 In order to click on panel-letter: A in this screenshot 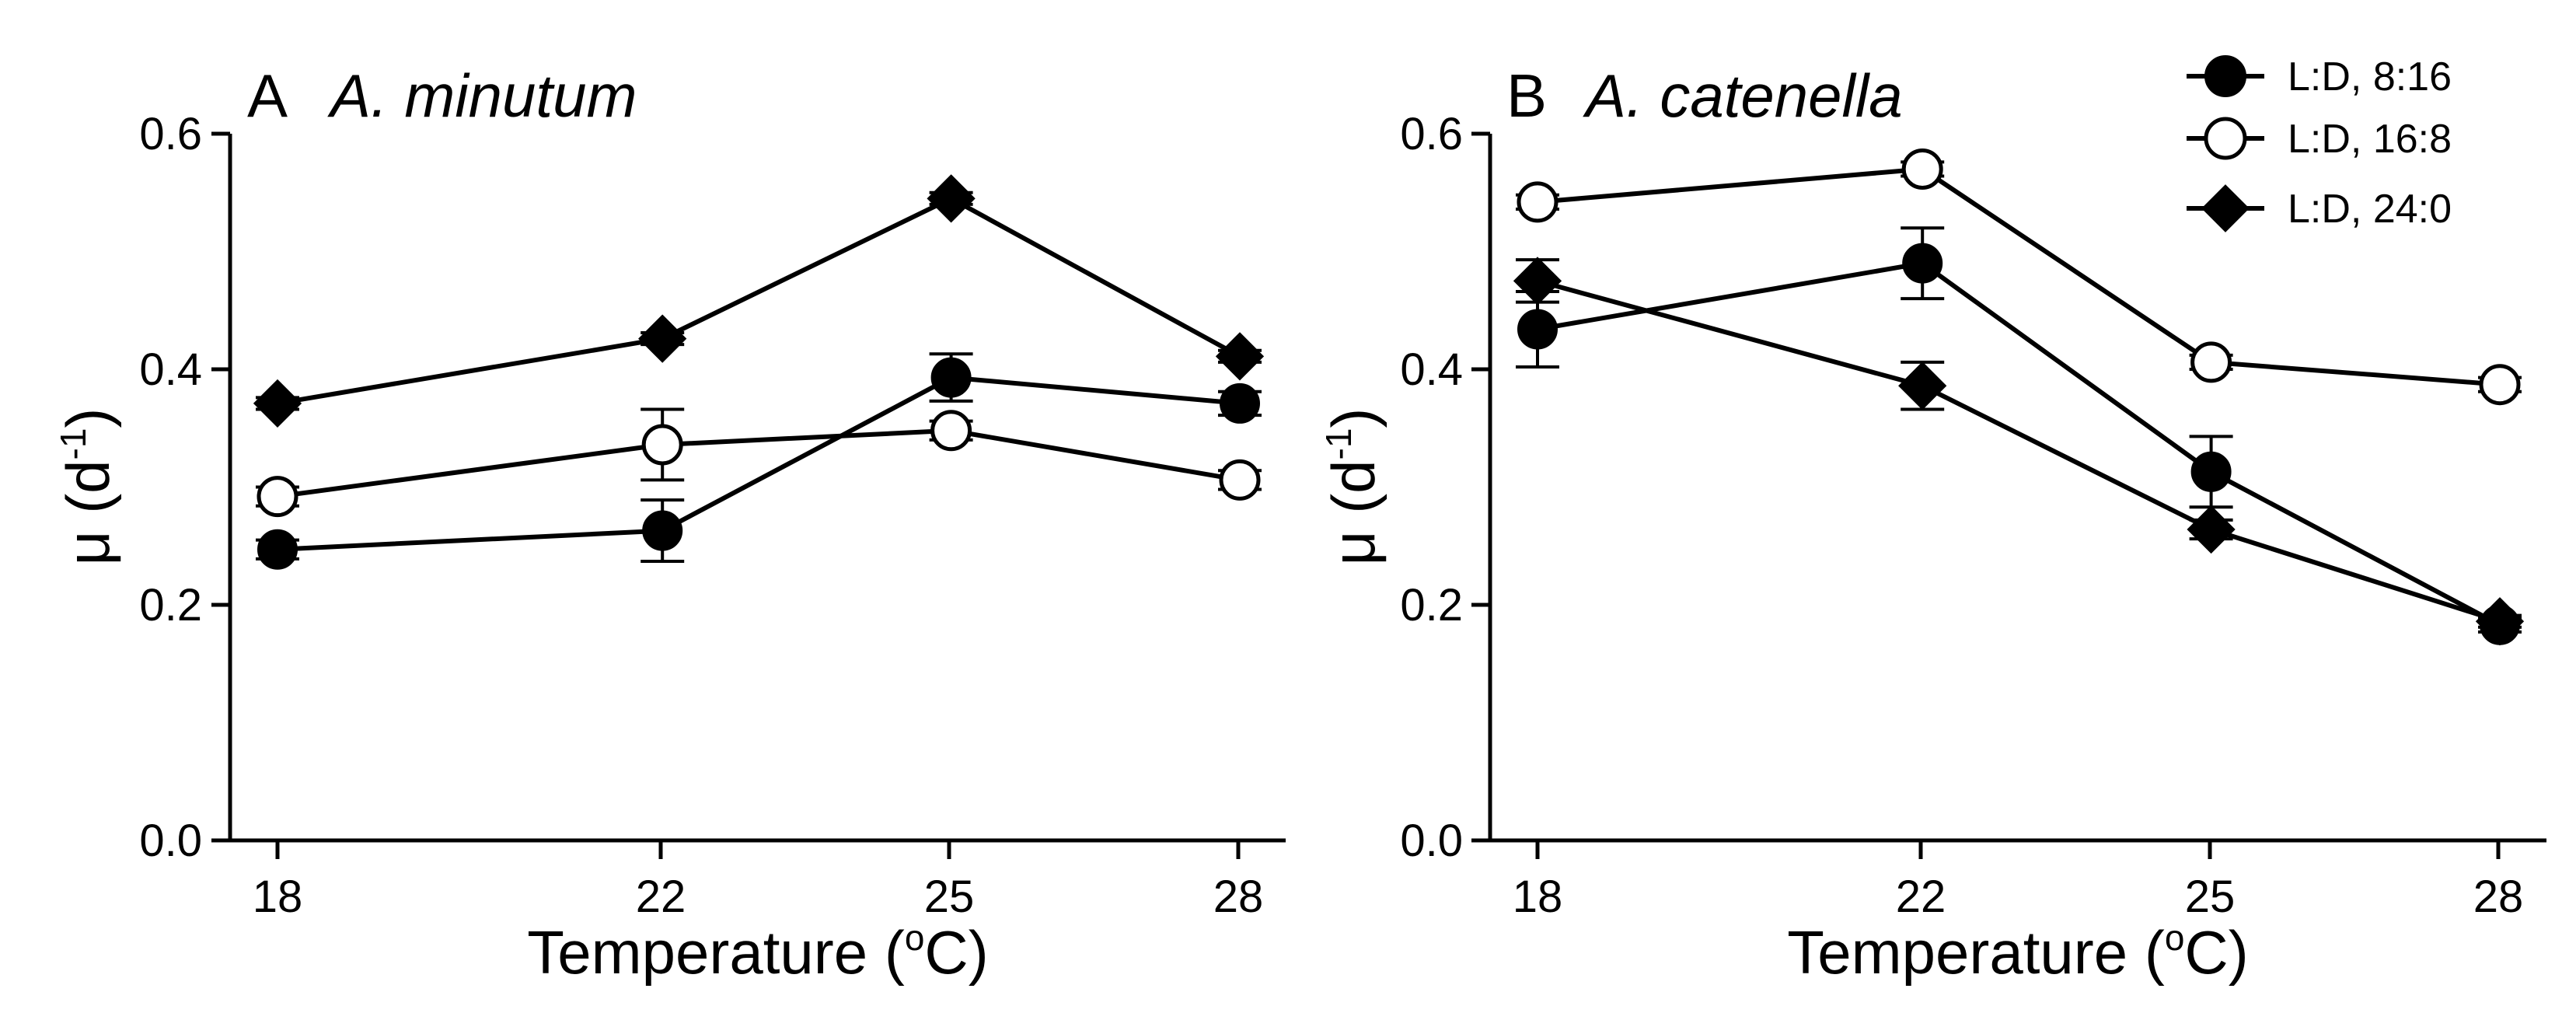, I will do `click(267, 96)`.